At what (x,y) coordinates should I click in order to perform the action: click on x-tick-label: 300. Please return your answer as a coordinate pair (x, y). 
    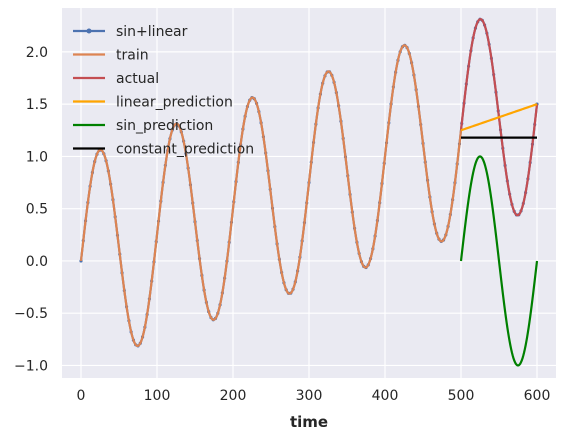
    Looking at the image, I should click on (309, 396).